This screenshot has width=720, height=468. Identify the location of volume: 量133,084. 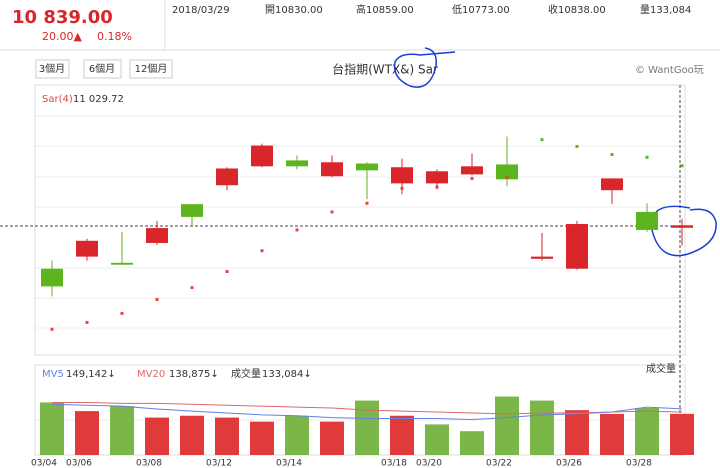
(665, 10).